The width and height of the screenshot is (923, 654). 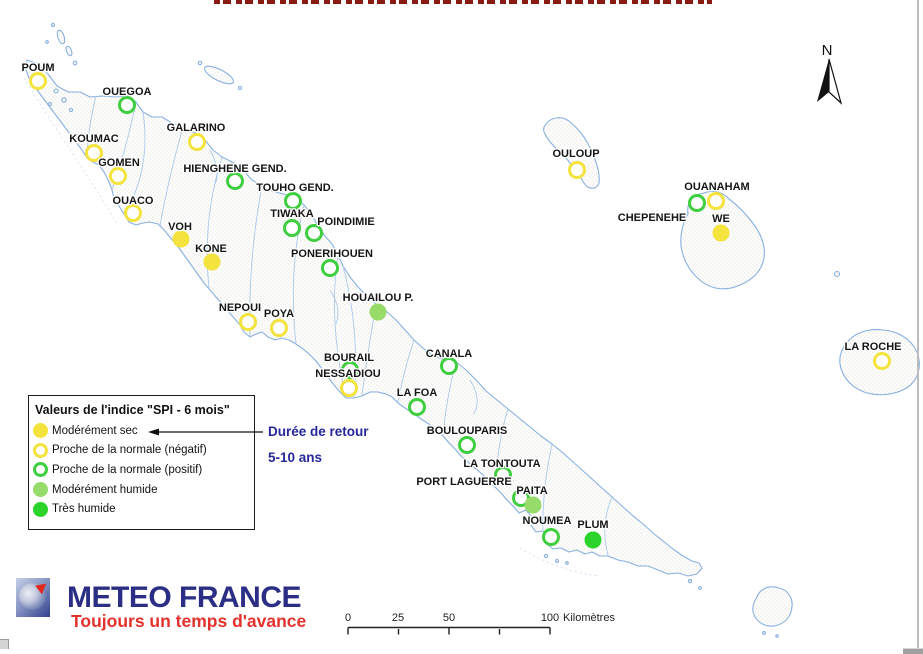 I want to click on station-label-we: WE, so click(x=721, y=219).